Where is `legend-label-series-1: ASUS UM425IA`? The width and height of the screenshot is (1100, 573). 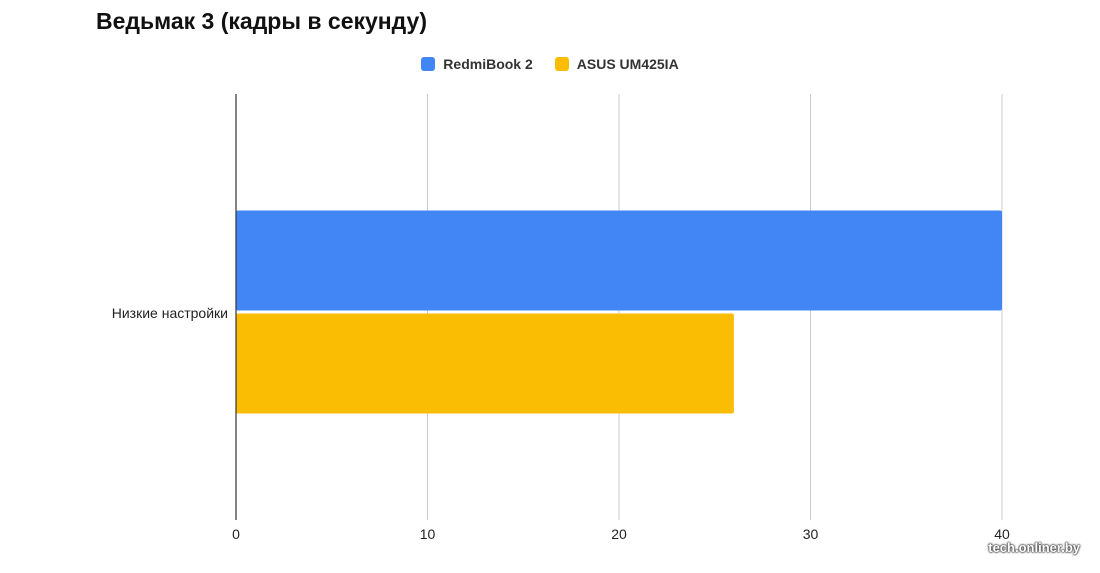 legend-label-series-1: ASUS UM425IA is located at coordinates (627, 64).